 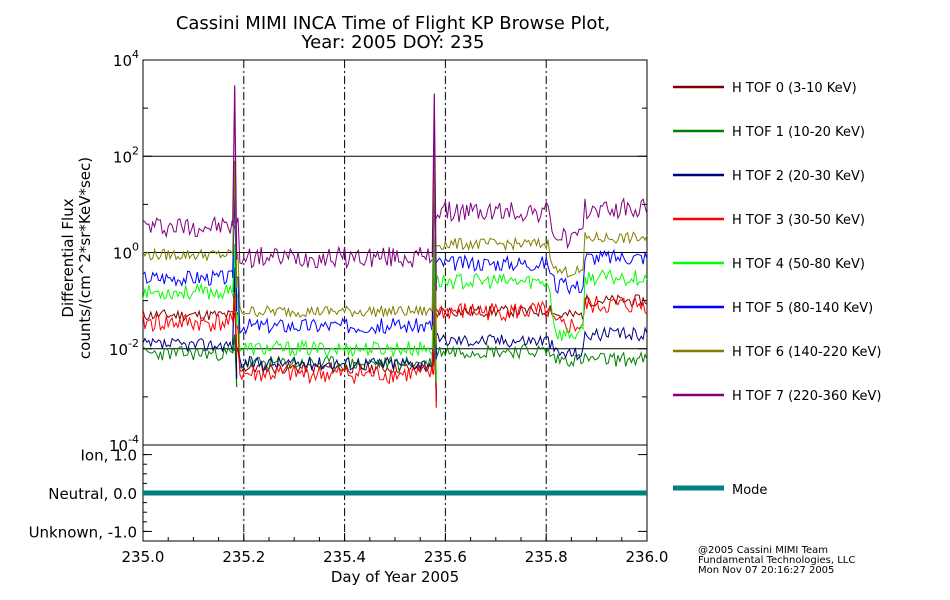 I want to click on y-tick-label: 10², so click(x=126, y=155).